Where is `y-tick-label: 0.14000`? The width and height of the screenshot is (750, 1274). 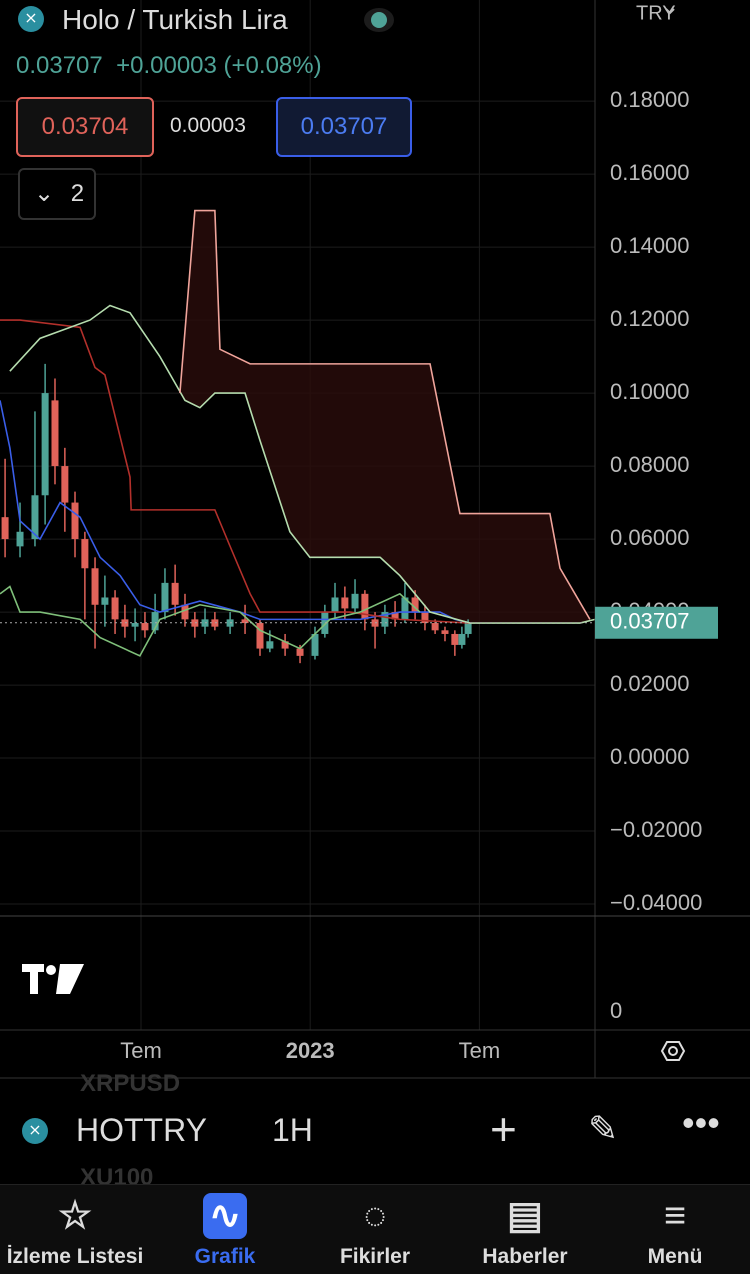 y-tick-label: 0.14000 is located at coordinates (650, 245).